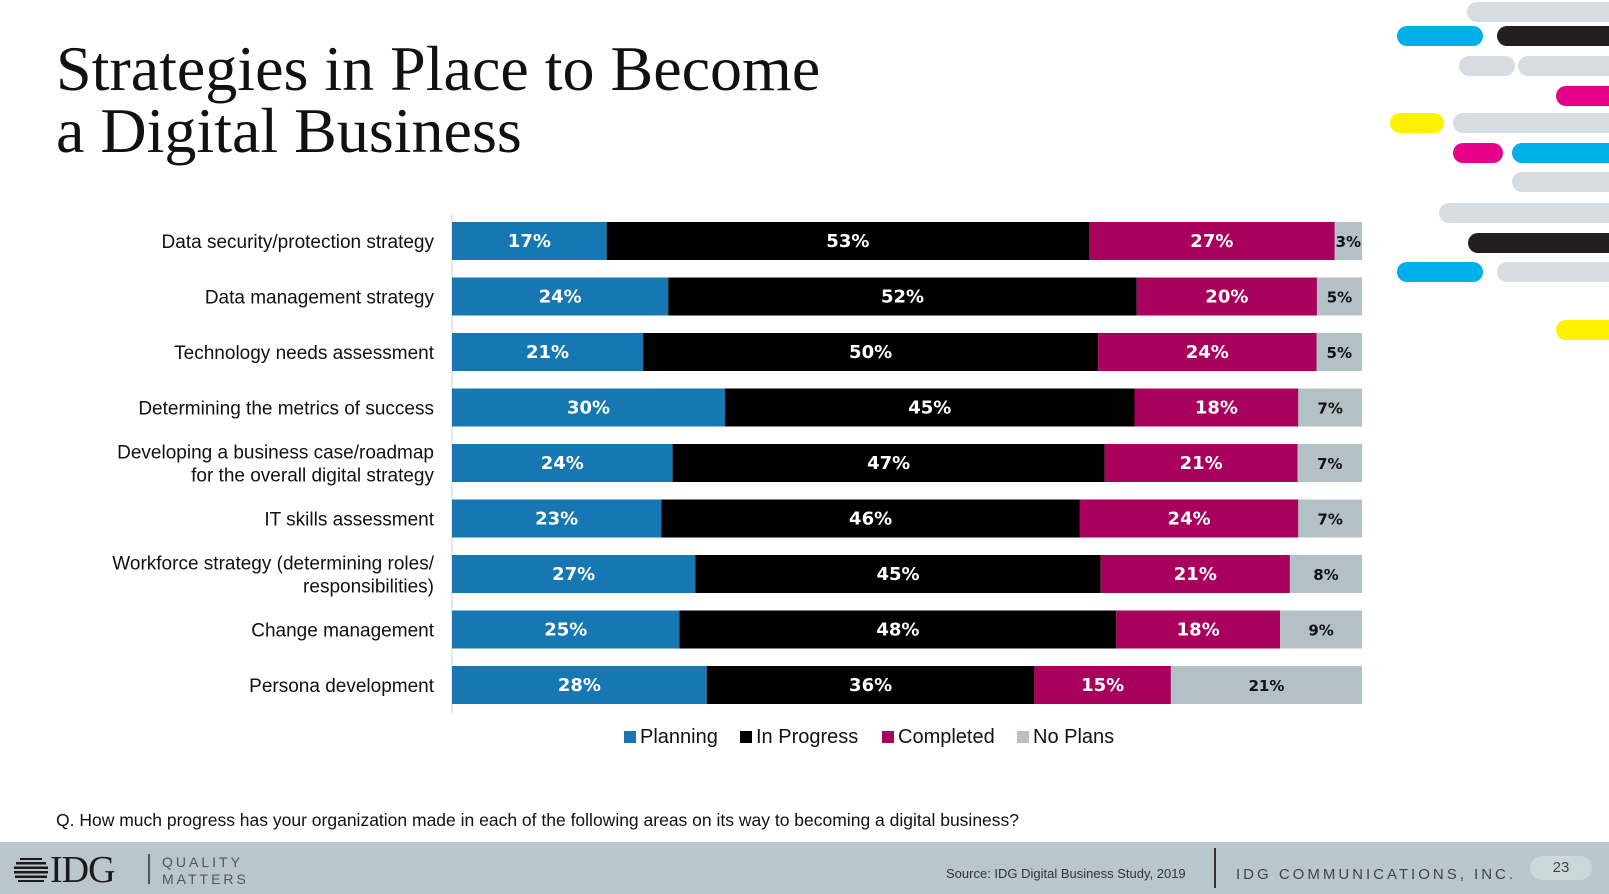  I want to click on data-label-in-progress-6: 46%, so click(870, 519).